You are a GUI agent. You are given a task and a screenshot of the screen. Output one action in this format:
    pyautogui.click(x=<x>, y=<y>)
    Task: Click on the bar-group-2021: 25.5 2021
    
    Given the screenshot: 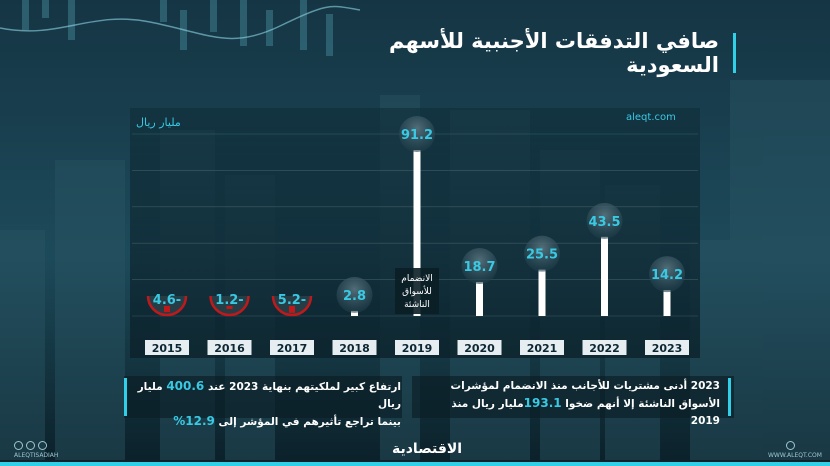 What is the action you would take?
    pyautogui.click(x=542, y=295)
    